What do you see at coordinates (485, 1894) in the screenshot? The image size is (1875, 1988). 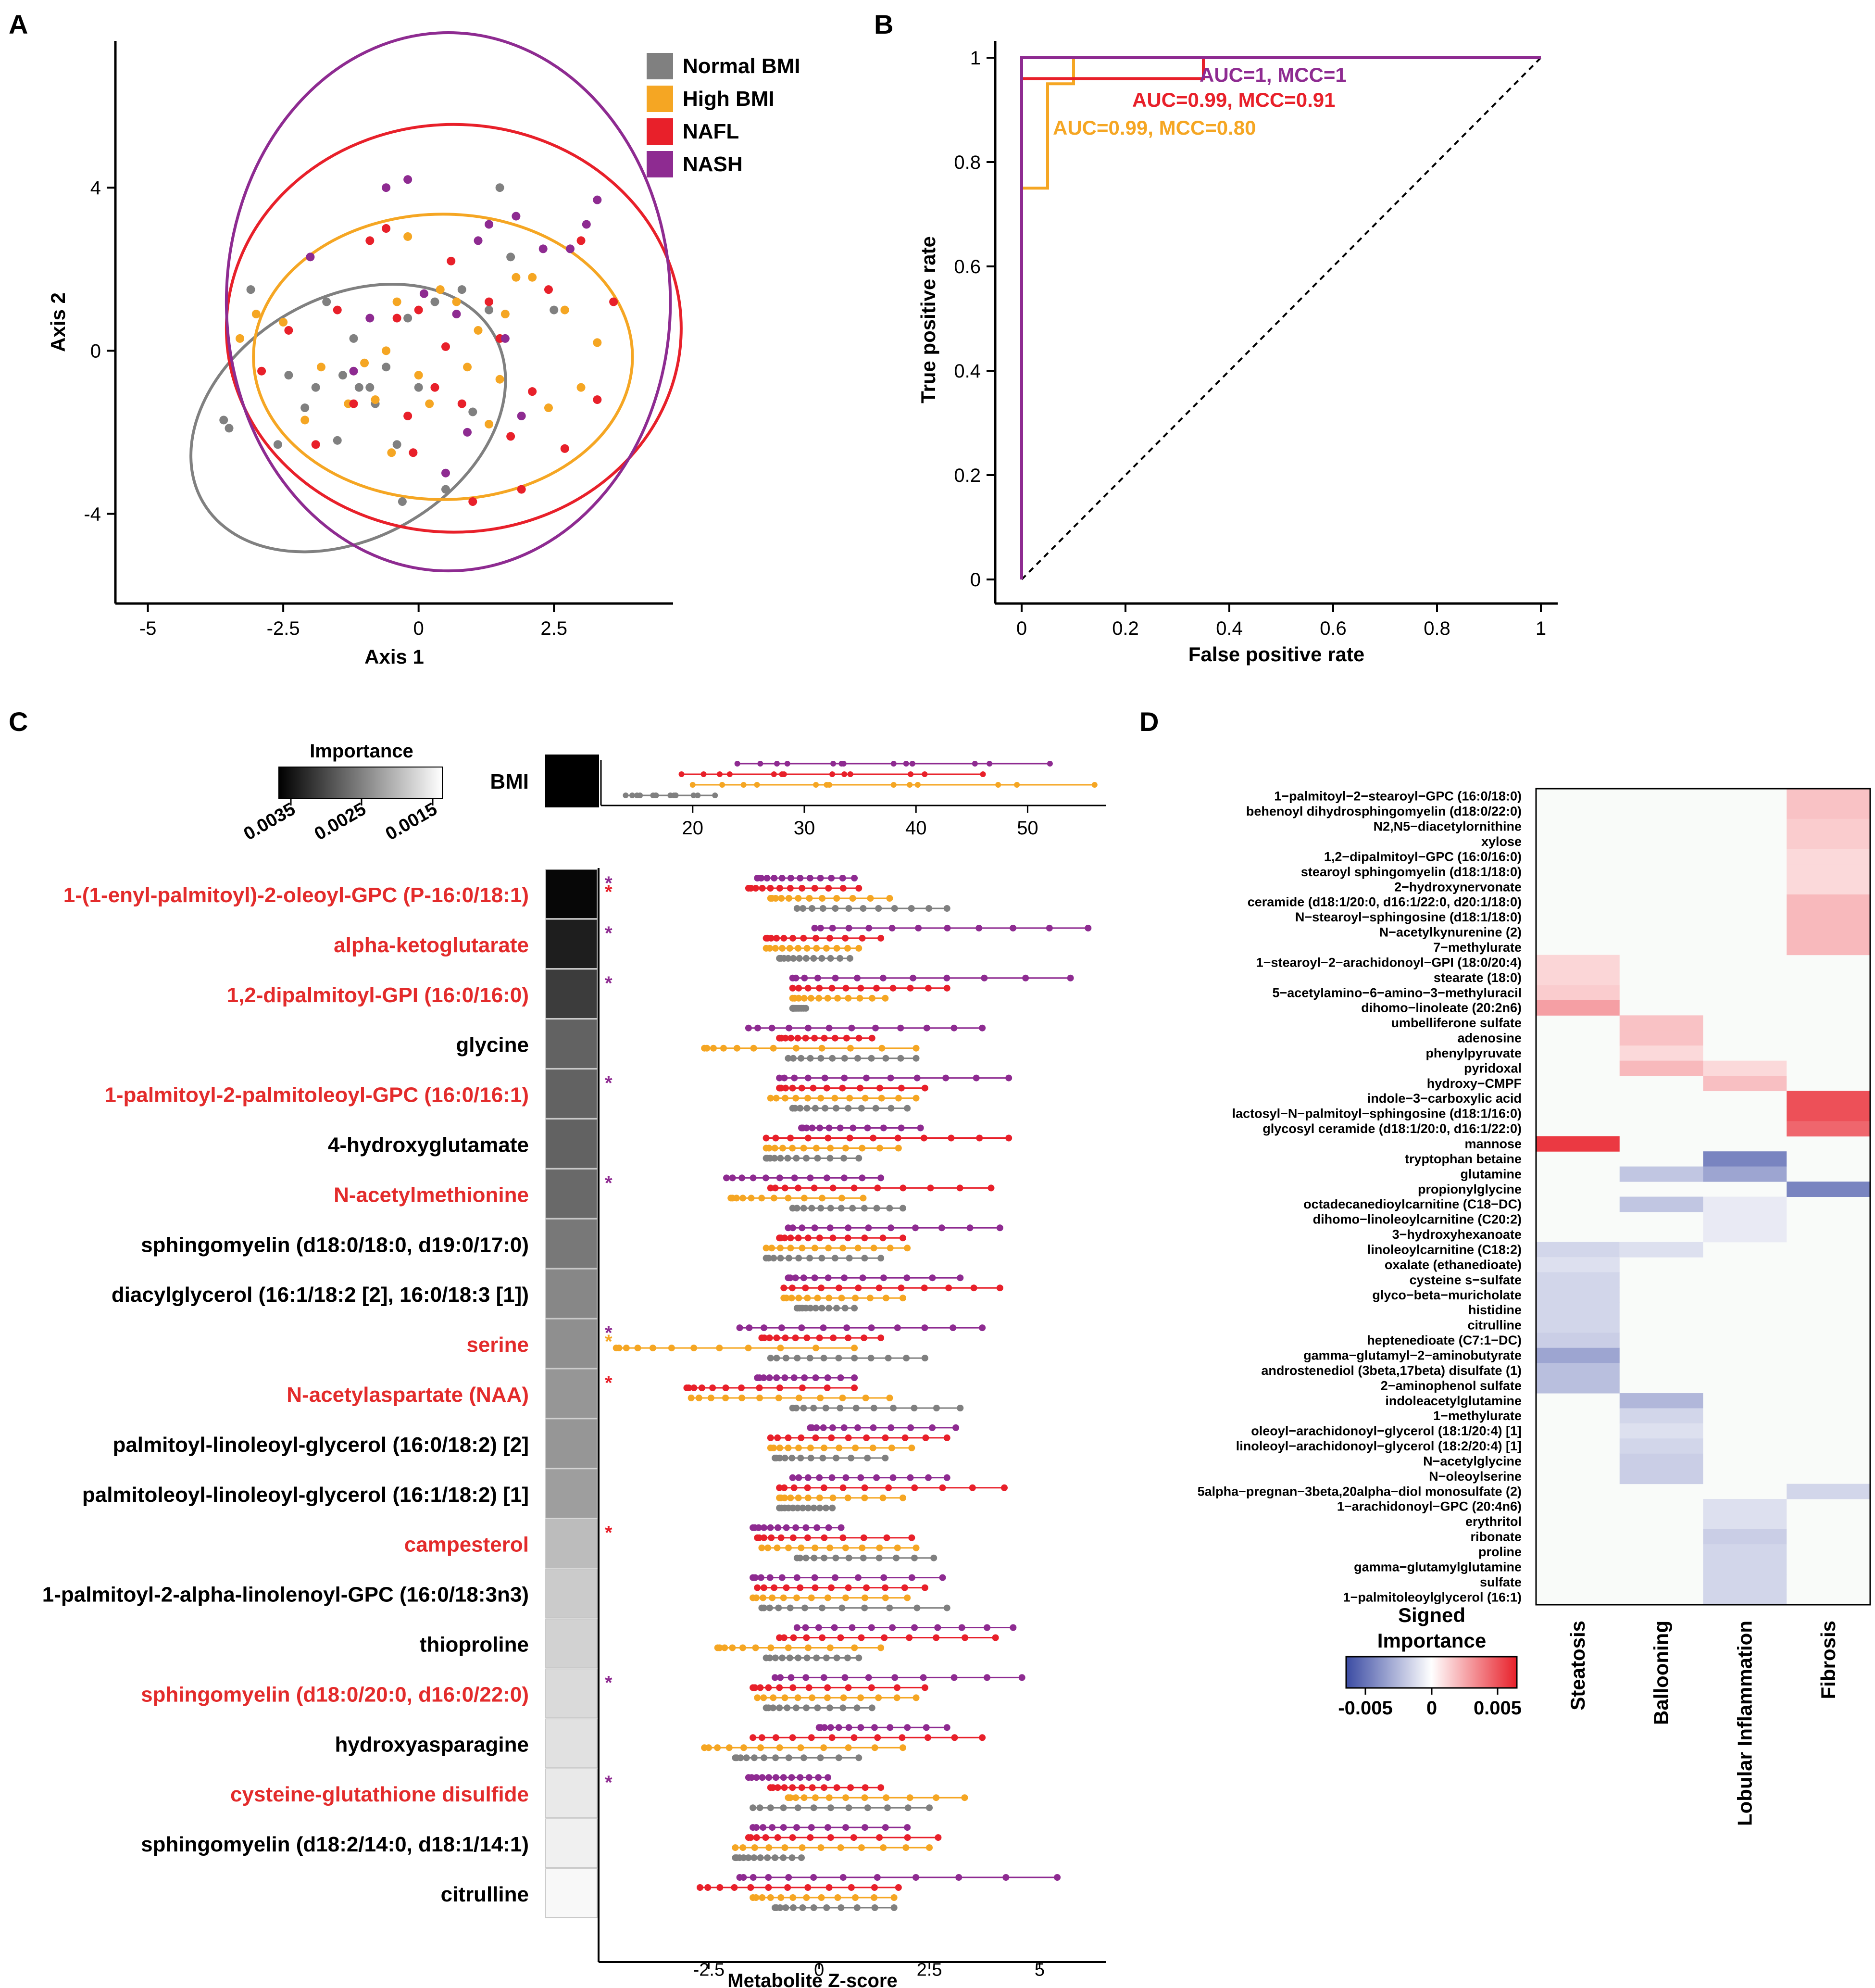 I see `metabolite-label: citrulline` at bounding box center [485, 1894].